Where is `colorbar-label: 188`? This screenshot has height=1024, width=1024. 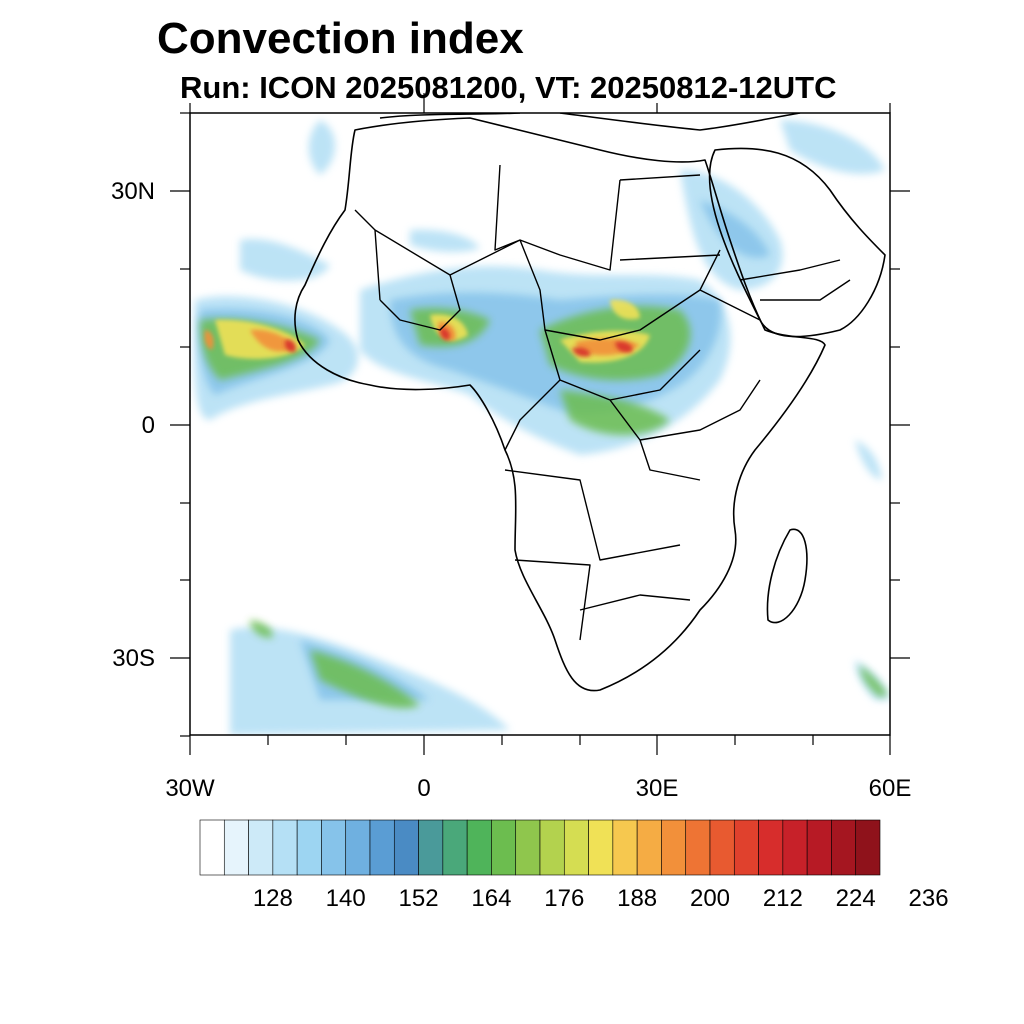
colorbar-label: 188 is located at coordinates (637, 898).